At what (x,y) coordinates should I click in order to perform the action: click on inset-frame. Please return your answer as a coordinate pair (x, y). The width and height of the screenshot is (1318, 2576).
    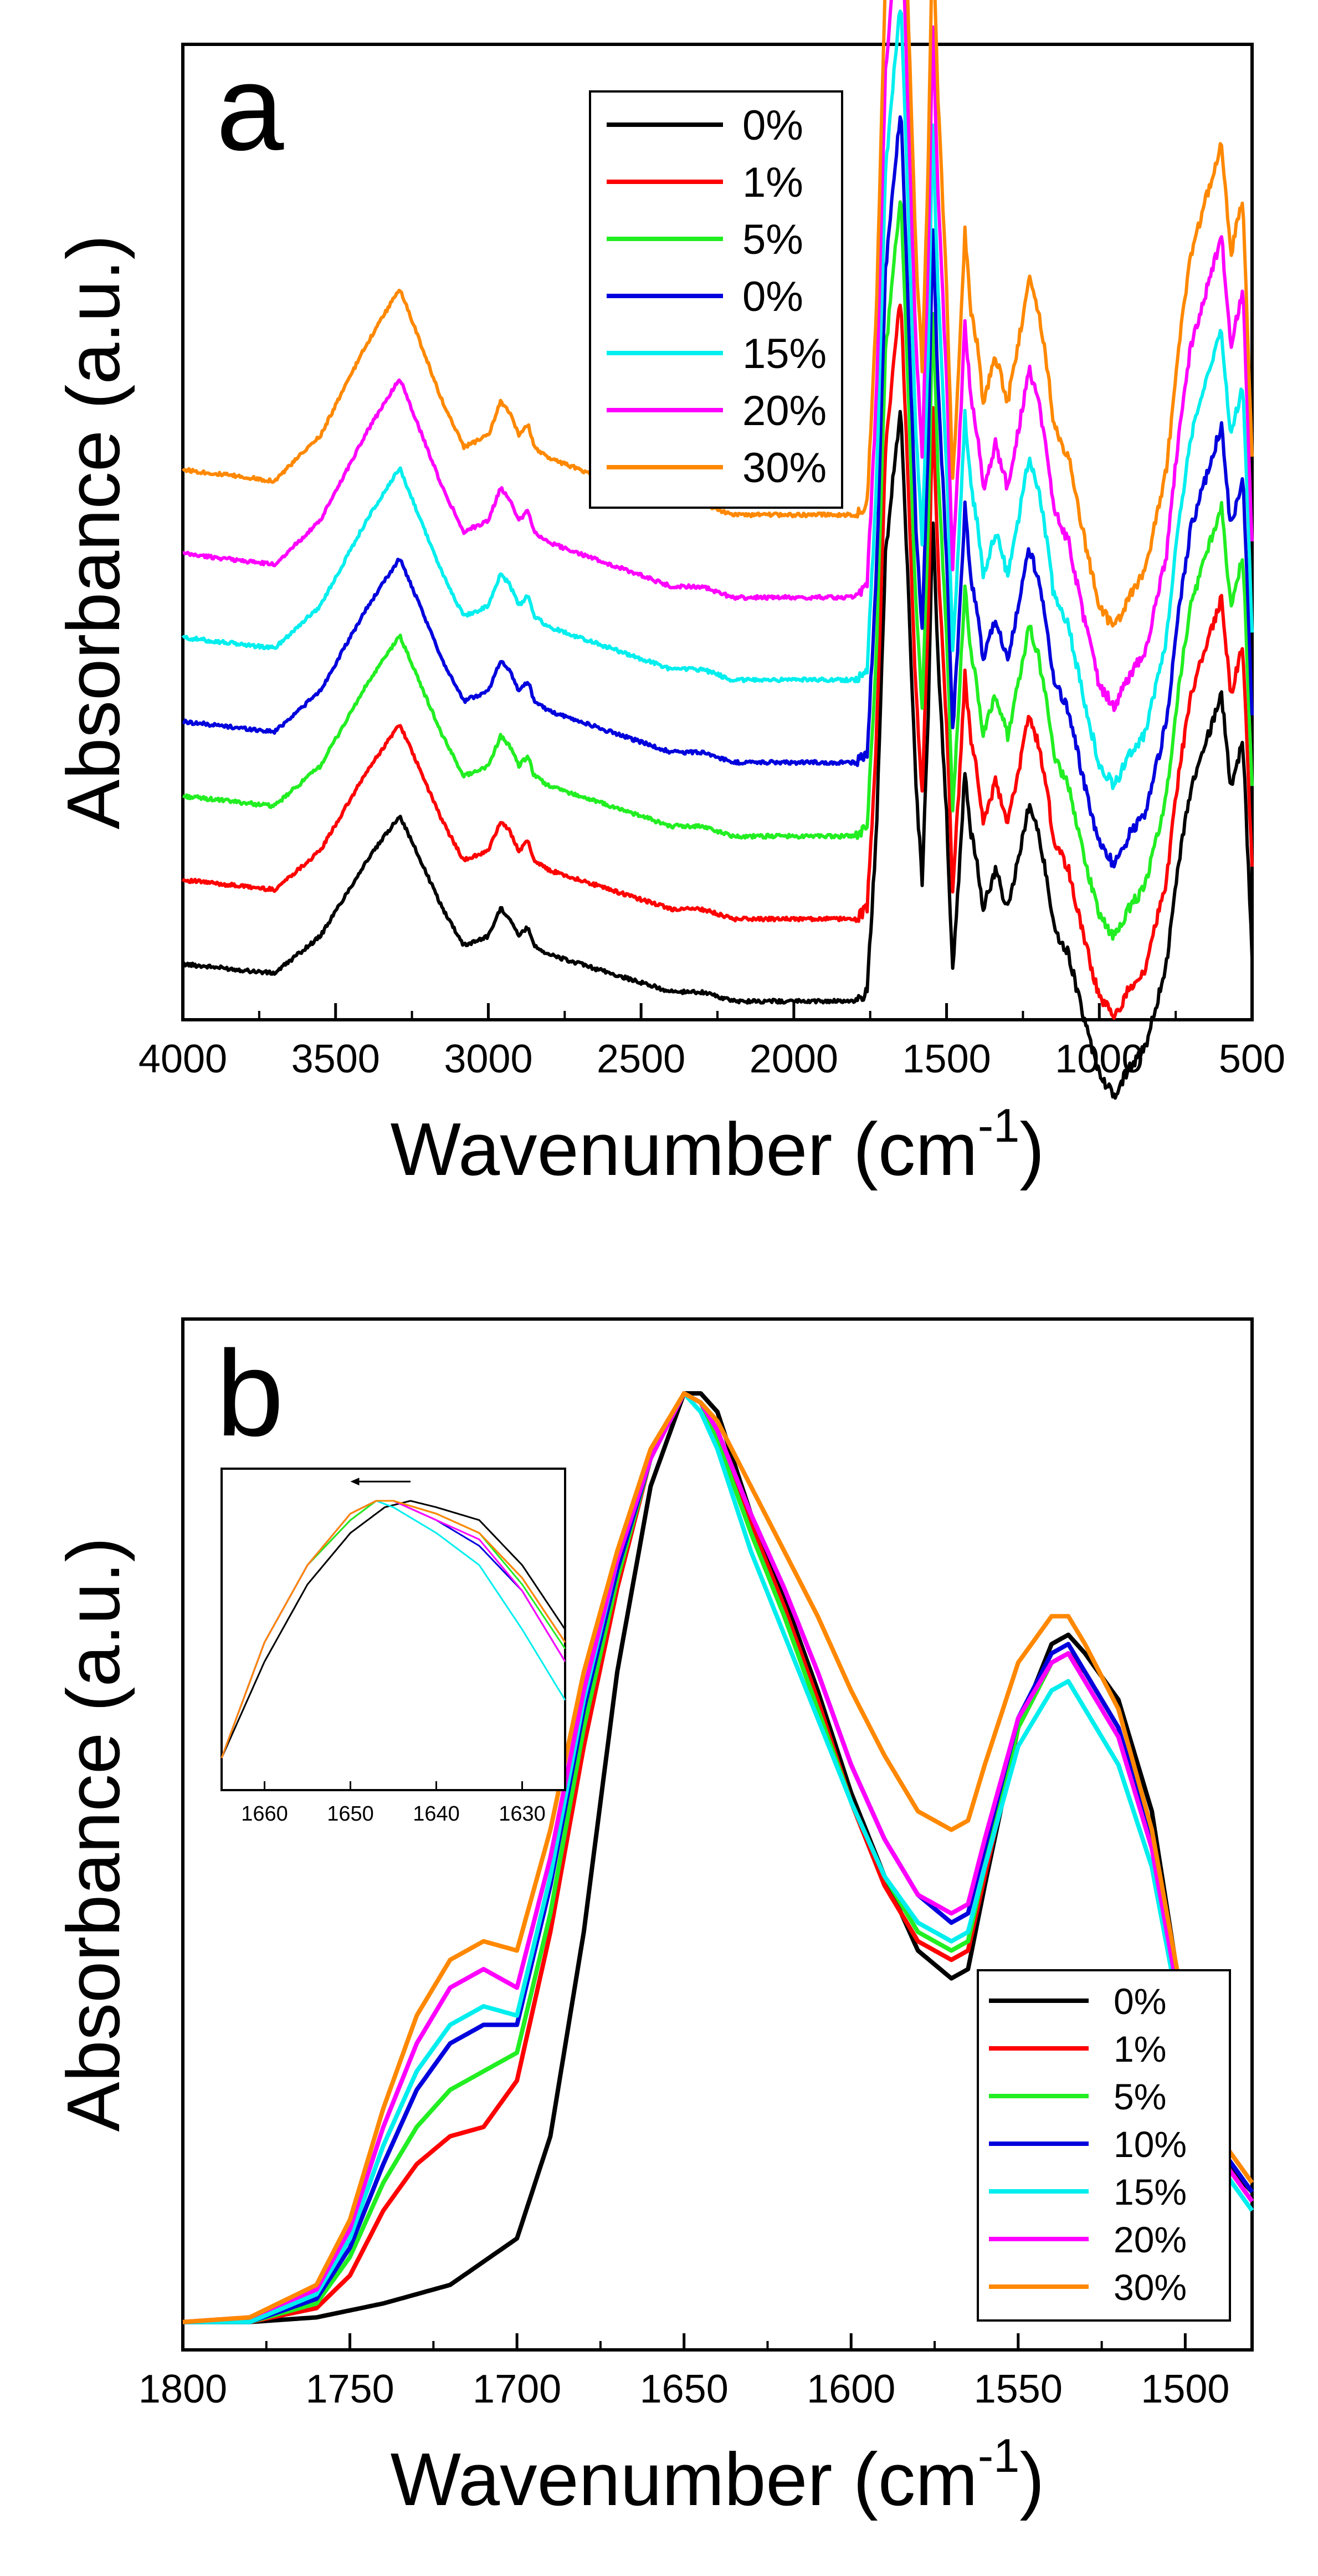
    Looking at the image, I should click on (393, 1629).